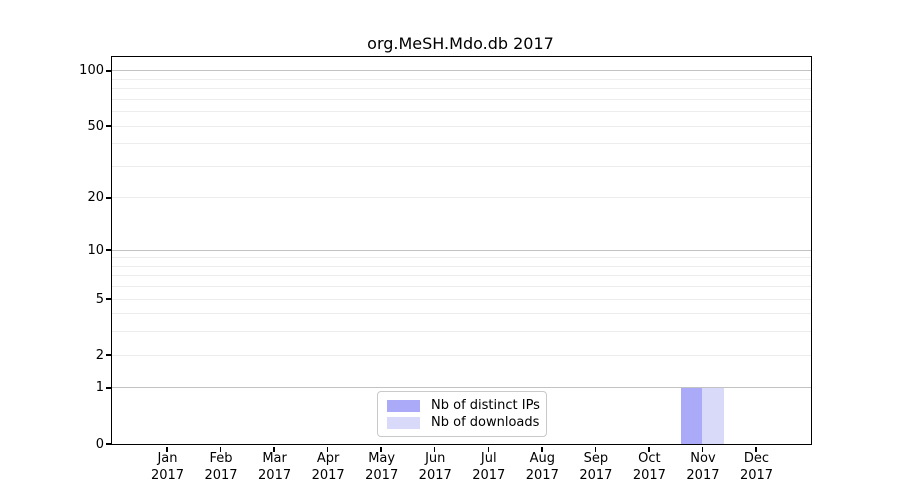  I want to click on x-tick-label: Feb 2017, so click(221, 467).